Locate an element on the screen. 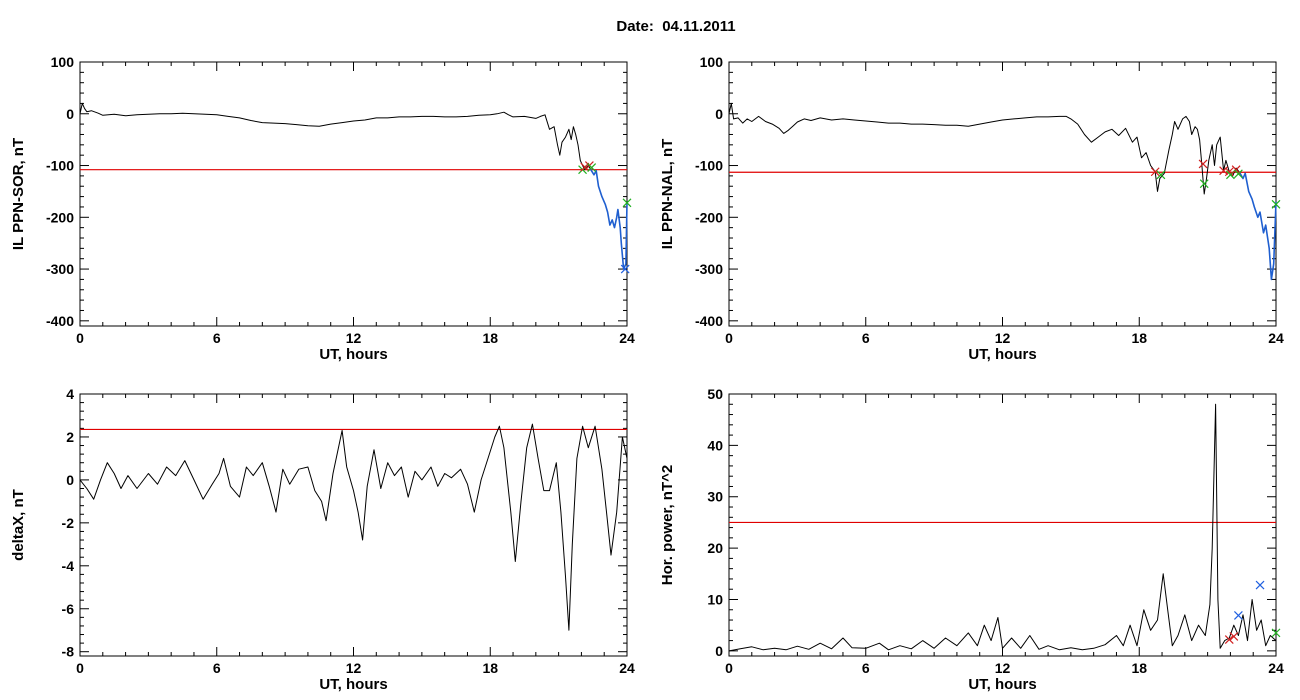  y-axis-title: IL PPN-NAL, nT is located at coordinates (667, 194).